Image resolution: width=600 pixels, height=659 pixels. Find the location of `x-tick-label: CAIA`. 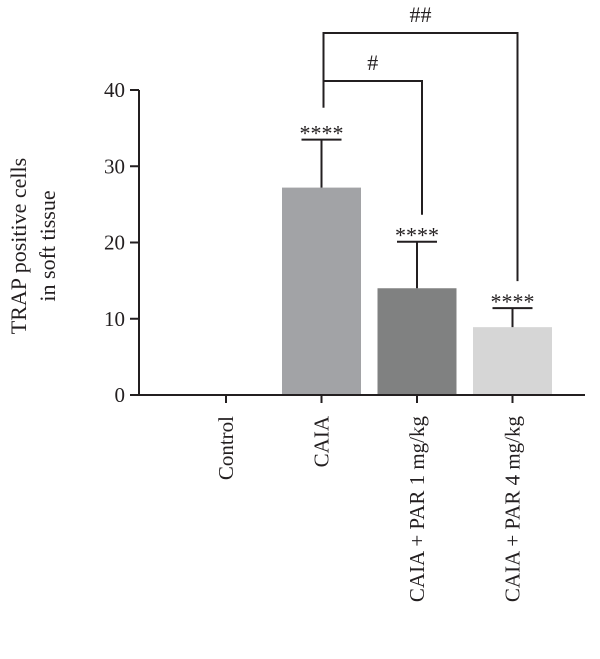

x-tick-label: CAIA is located at coordinates (322, 441).